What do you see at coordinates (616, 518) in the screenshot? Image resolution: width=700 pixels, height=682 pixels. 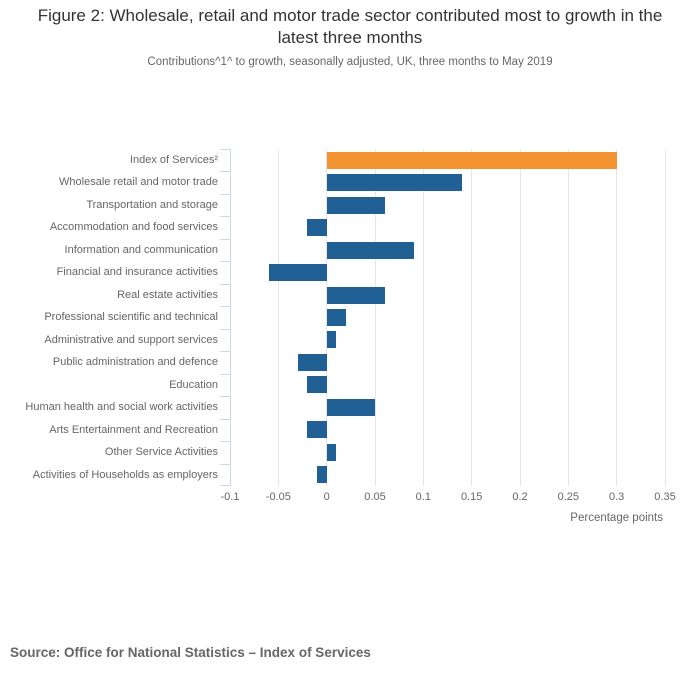 I see `x-axis-title: Percentage points` at bounding box center [616, 518].